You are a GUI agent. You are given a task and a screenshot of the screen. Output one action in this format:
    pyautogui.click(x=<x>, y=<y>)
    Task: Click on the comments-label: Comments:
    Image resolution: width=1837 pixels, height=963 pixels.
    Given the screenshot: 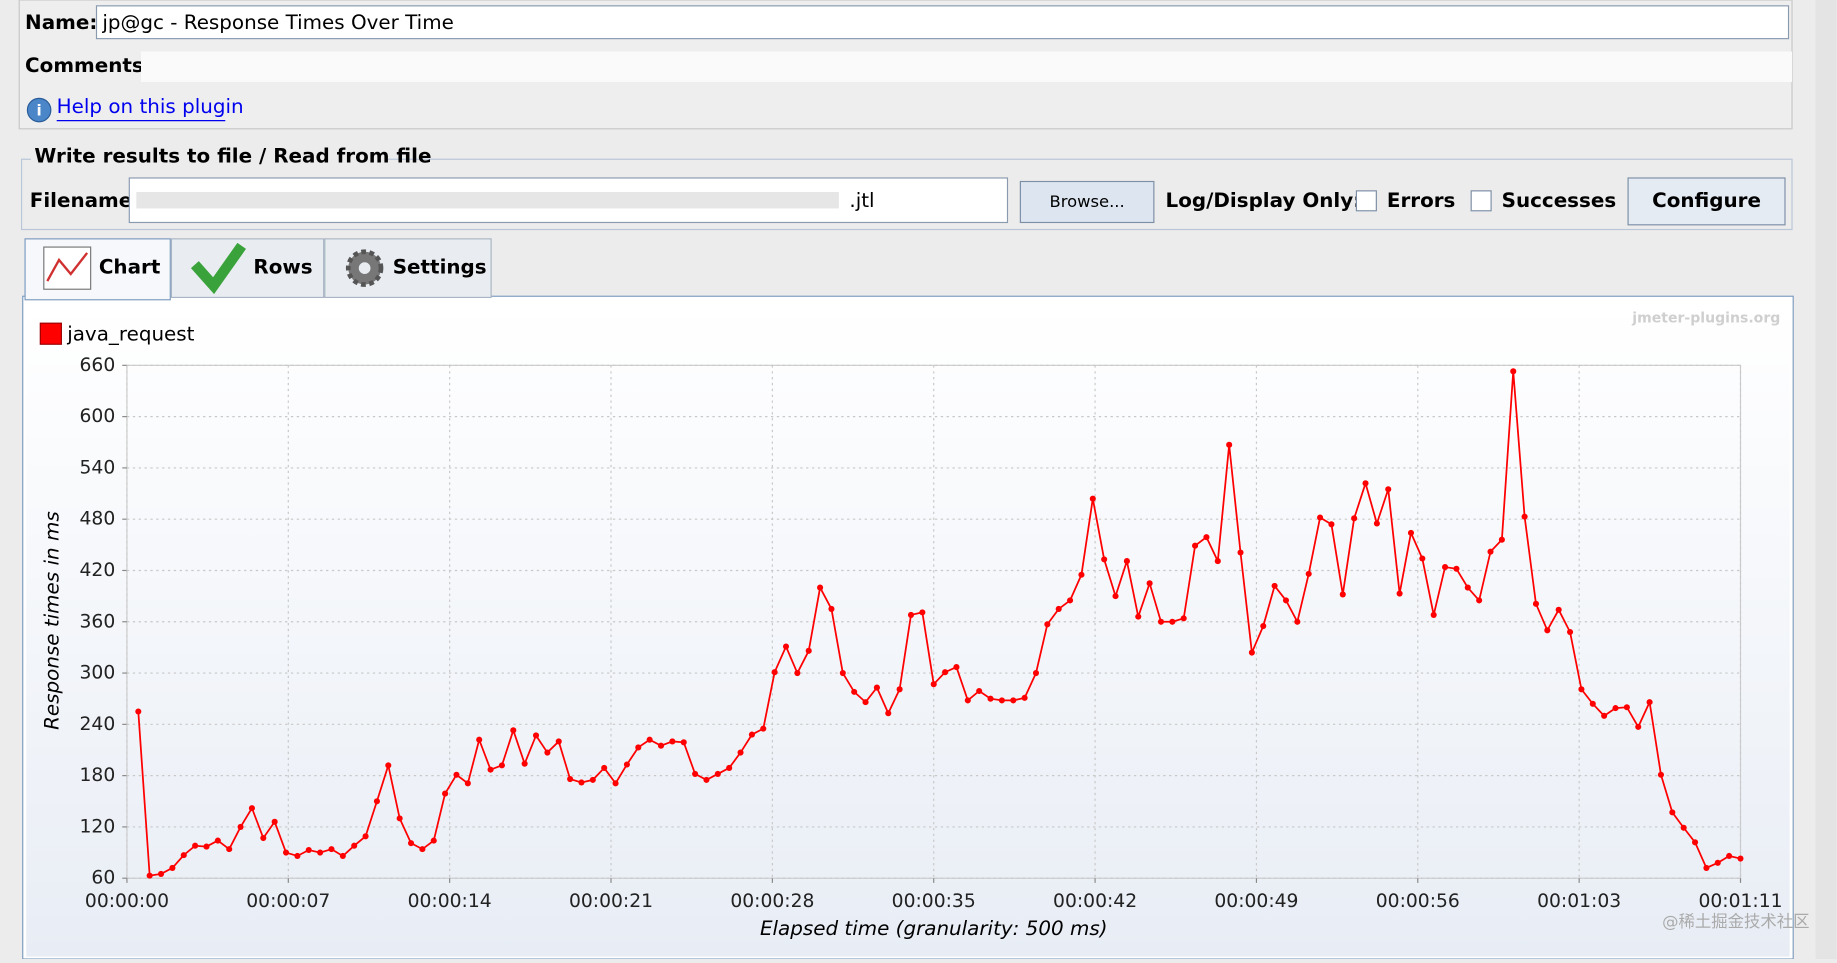 What is the action you would take?
    pyautogui.click(x=88, y=65)
    